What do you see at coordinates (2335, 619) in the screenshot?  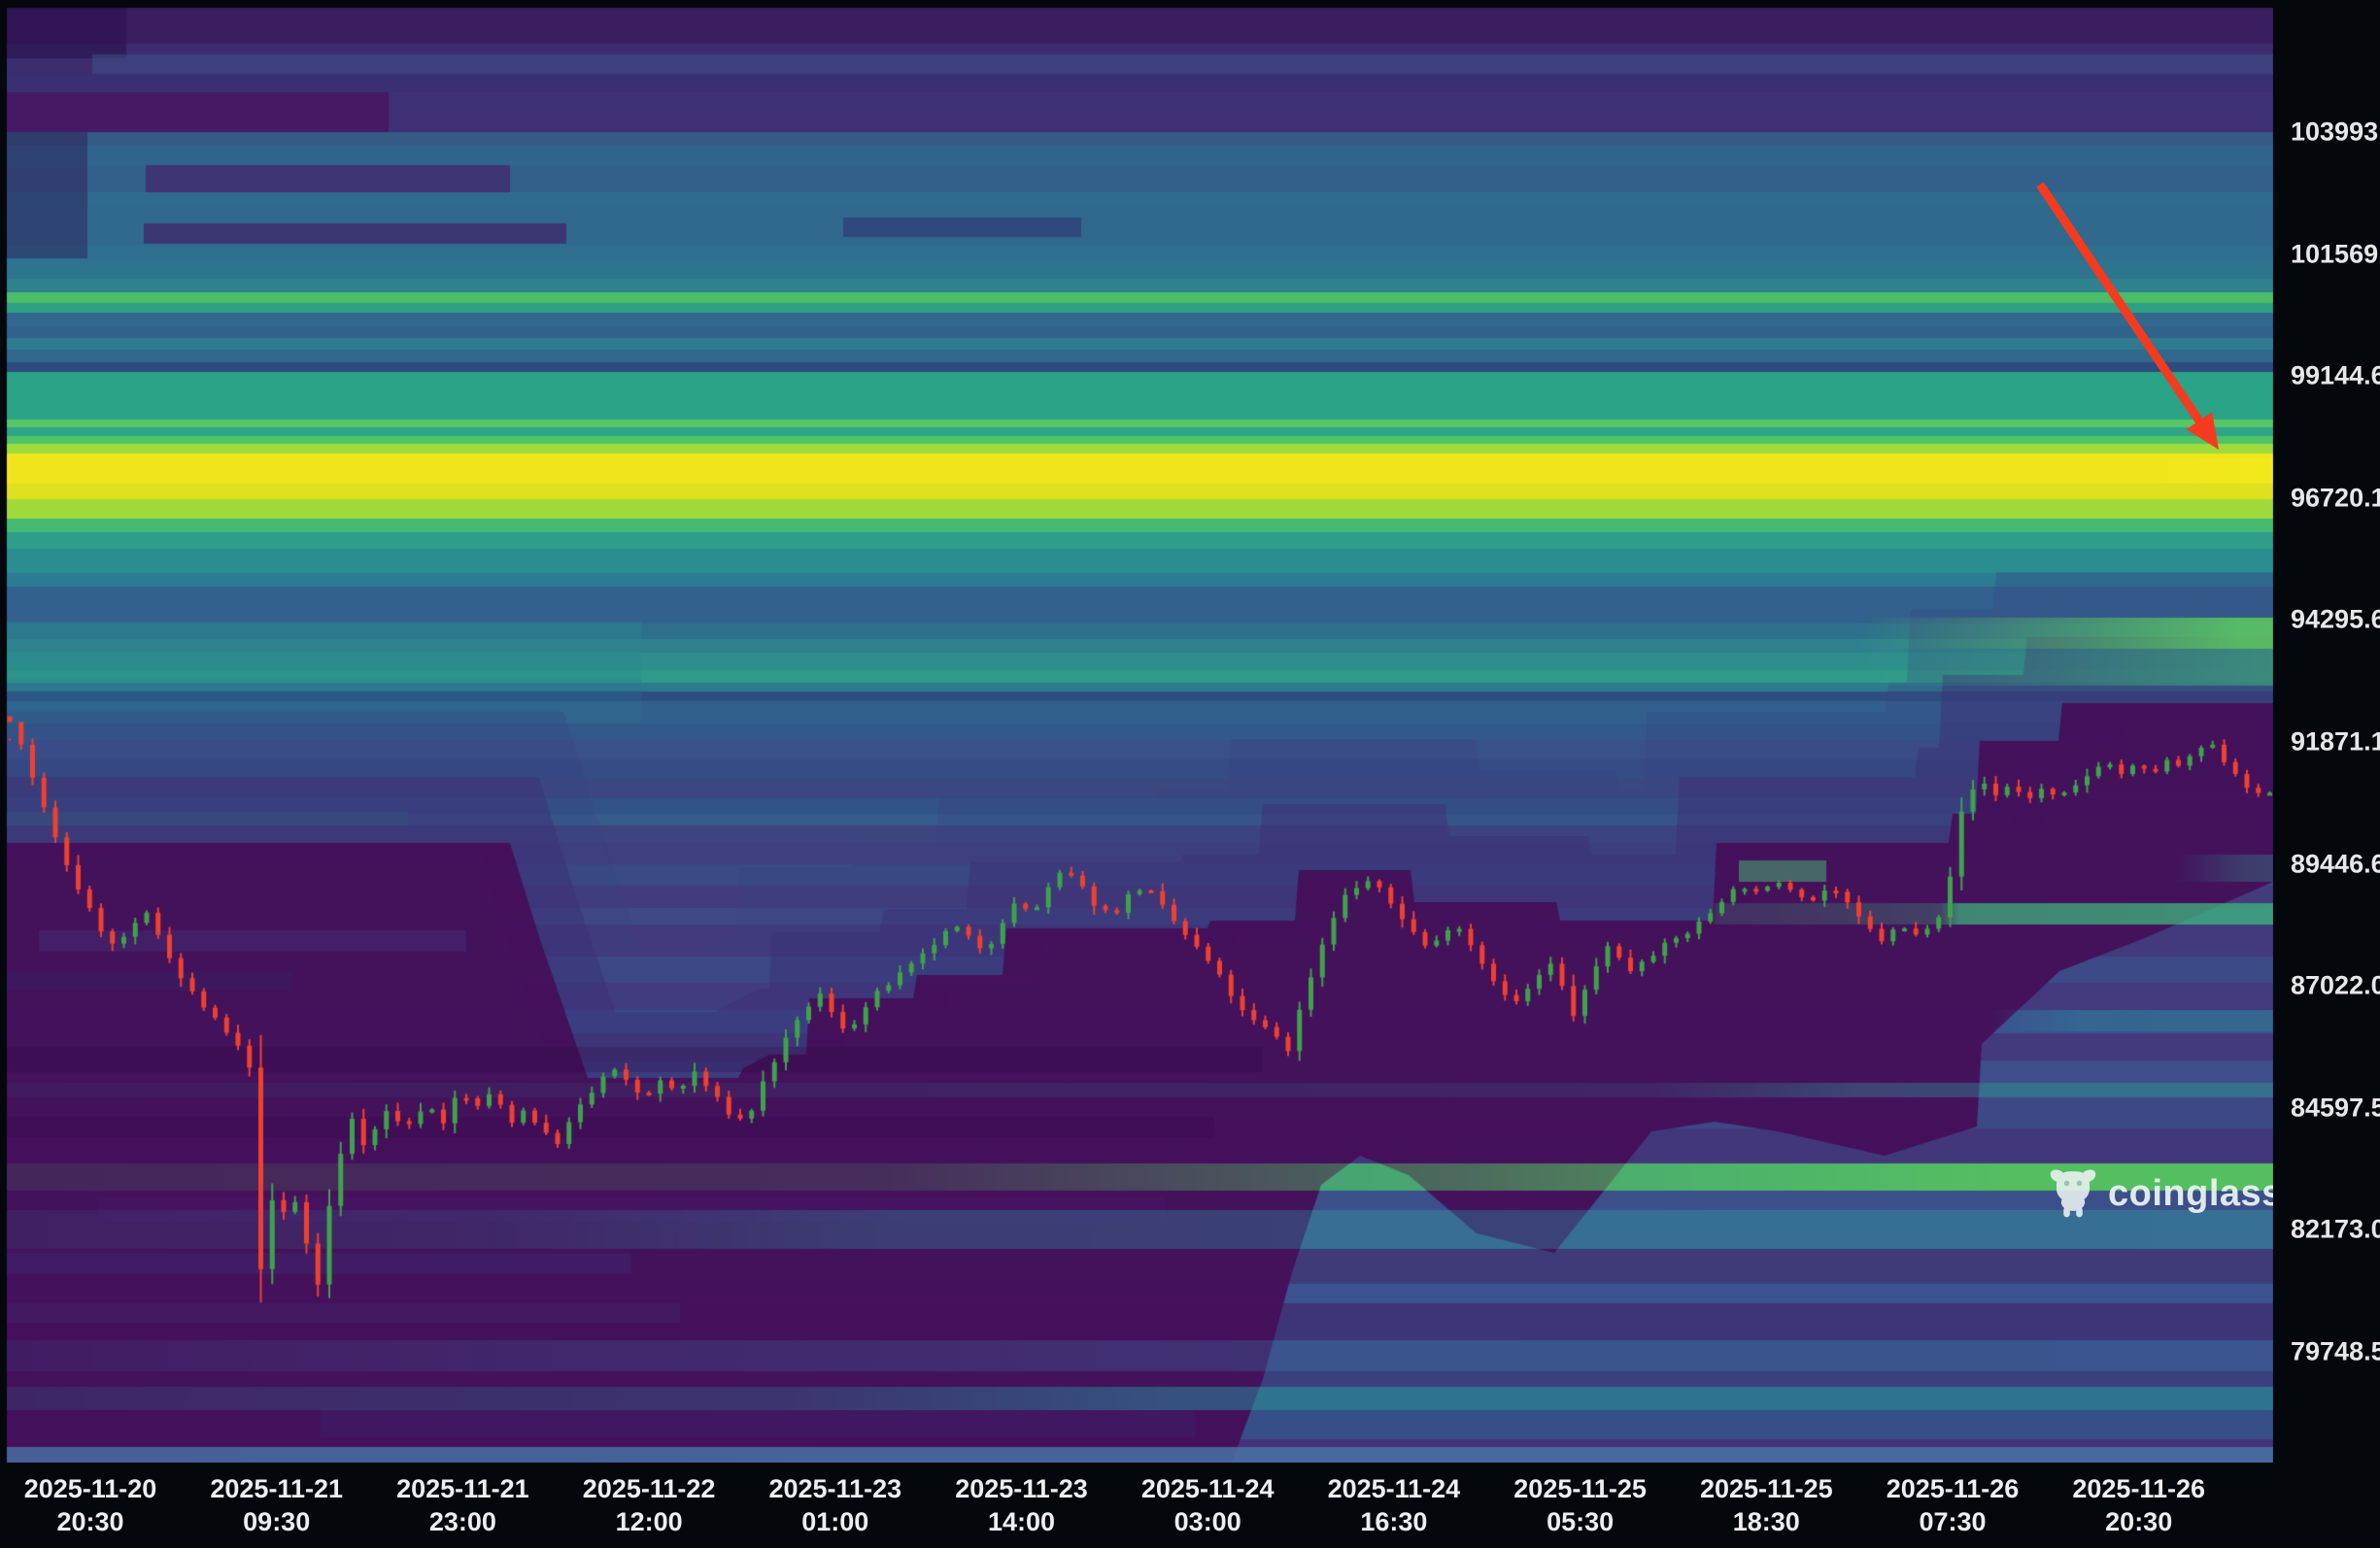 I see `y-axis-label: 94295.64` at bounding box center [2335, 619].